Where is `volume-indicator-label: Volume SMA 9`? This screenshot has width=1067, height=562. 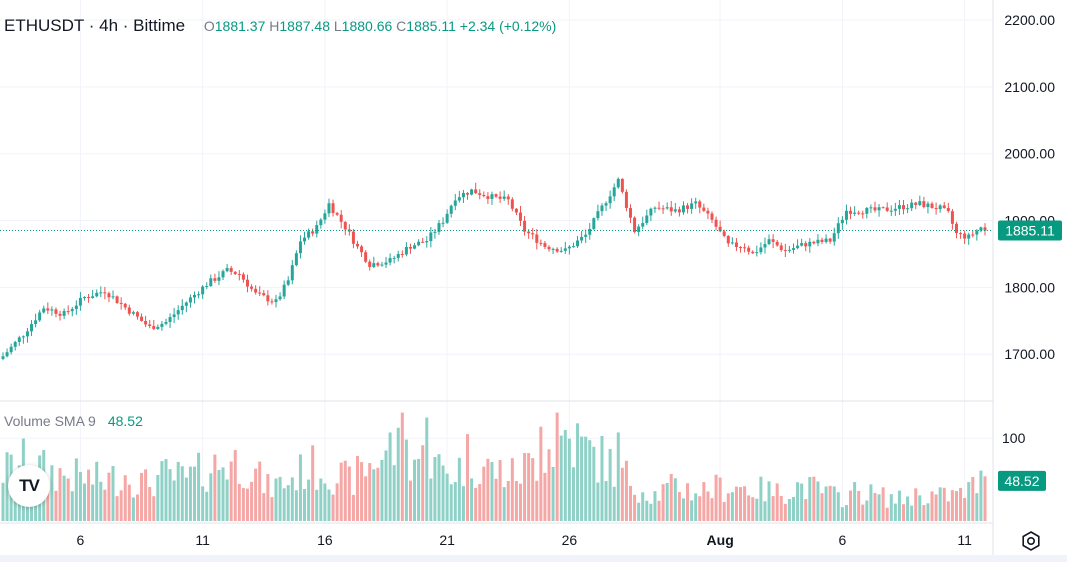 volume-indicator-label: Volume SMA 9 is located at coordinates (50, 421).